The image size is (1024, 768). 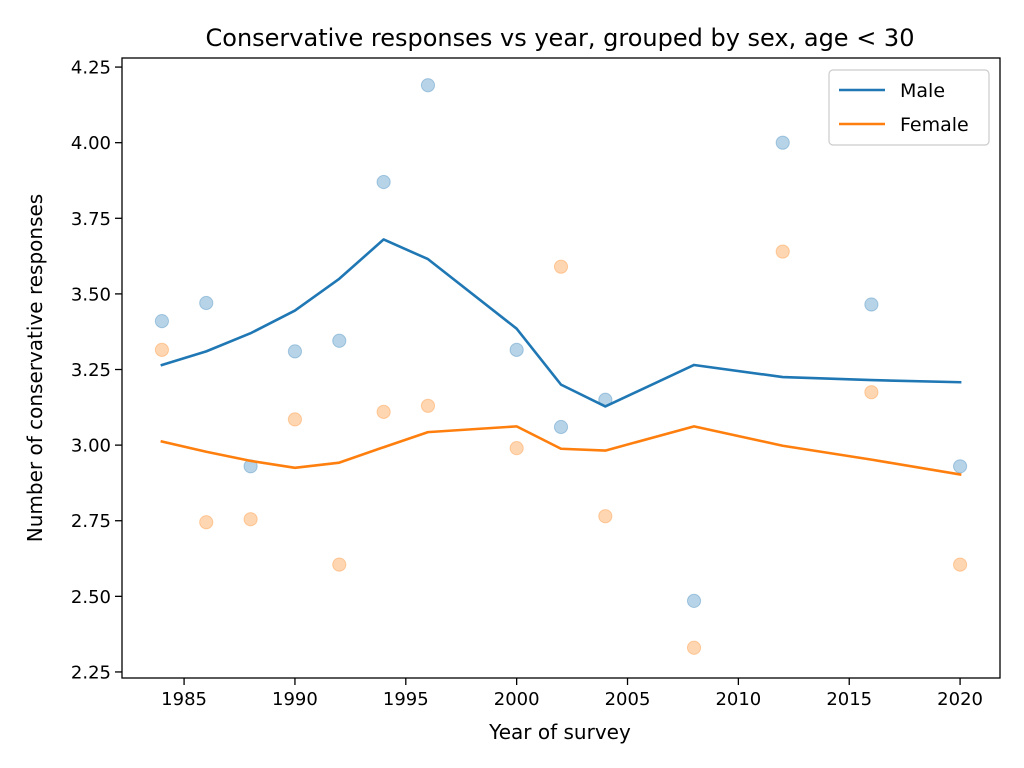 I want to click on y-tick-label: 4.25, so click(x=91, y=68).